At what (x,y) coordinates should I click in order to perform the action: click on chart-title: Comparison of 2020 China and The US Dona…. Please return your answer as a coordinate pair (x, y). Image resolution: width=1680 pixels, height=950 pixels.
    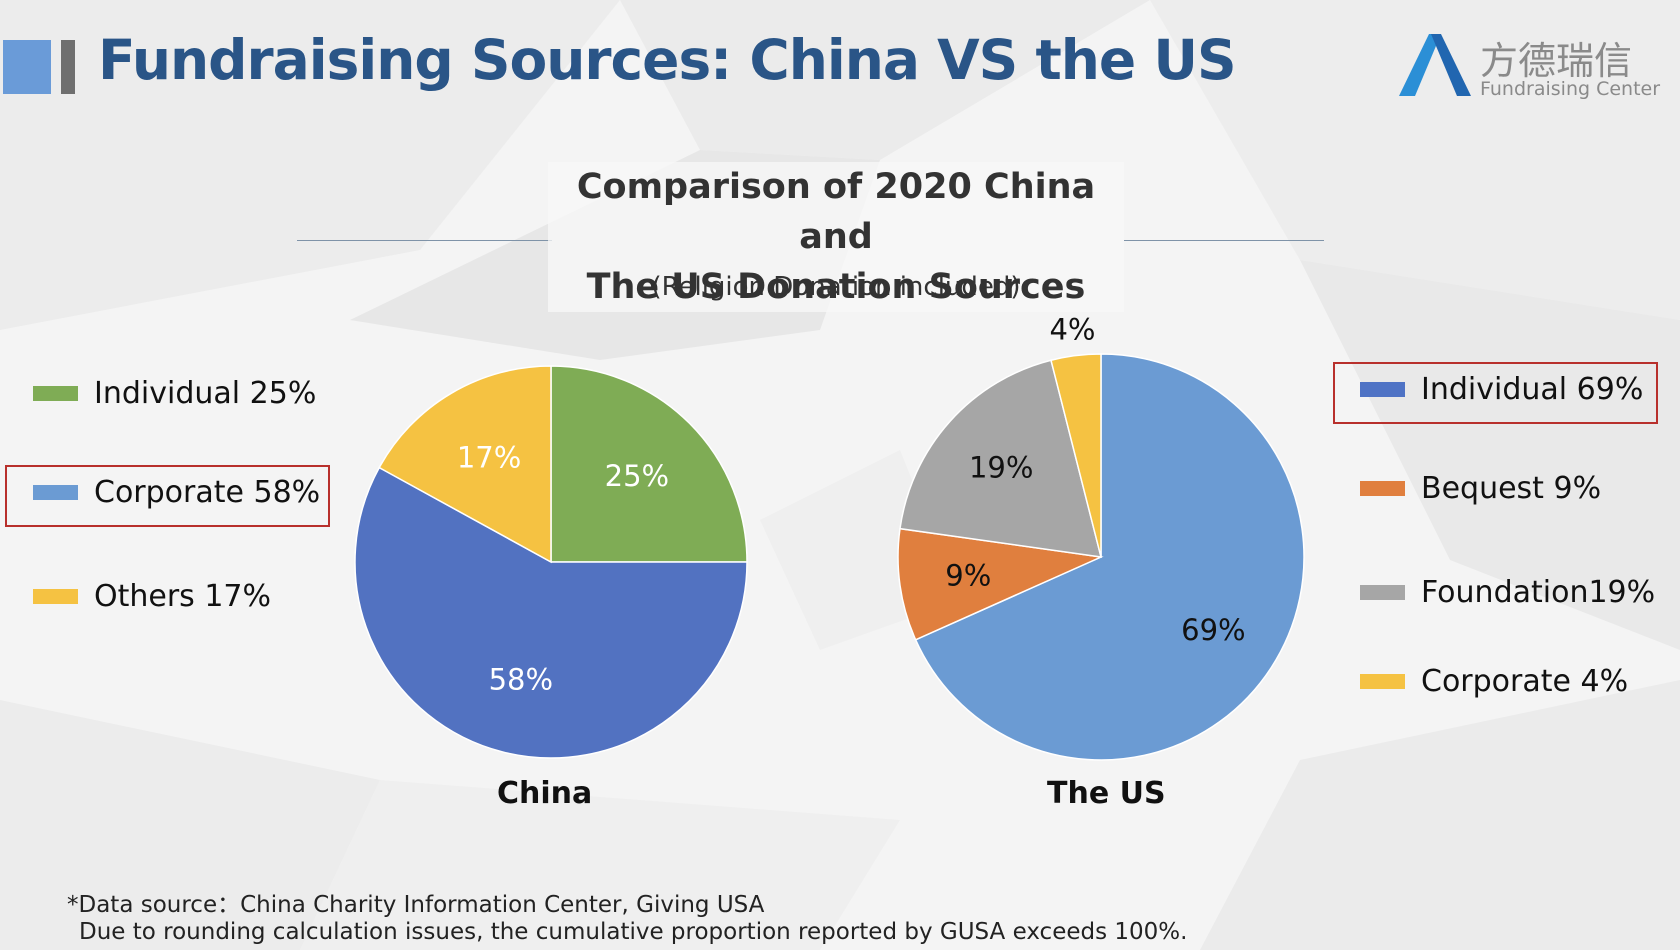
    Looking at the image, I should click on (836, 237).